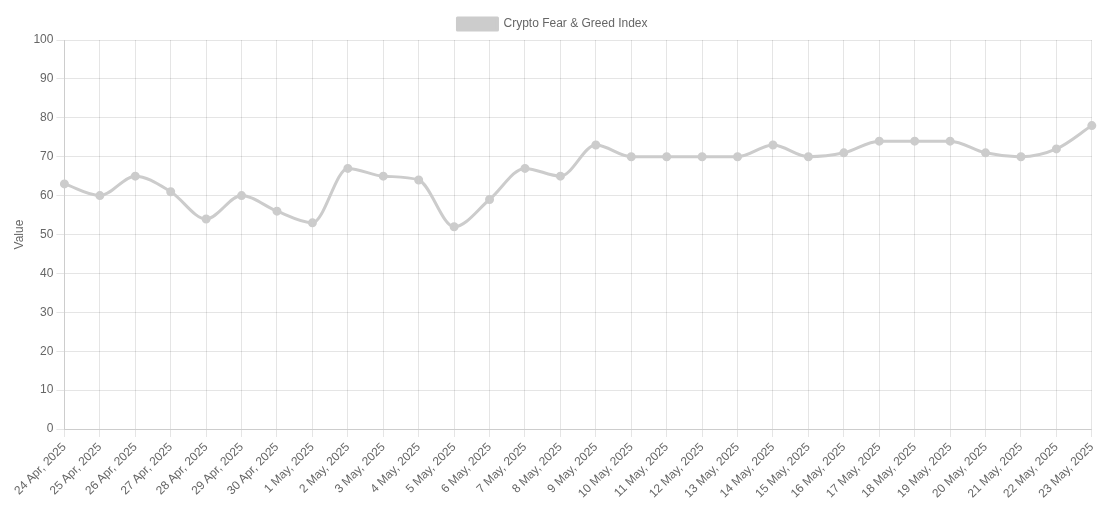 This screenshot has width=1113, height=512. Describe the element at coordinates (47, 389) in the screenshot. I see `y-tick-label: 10` at that location.